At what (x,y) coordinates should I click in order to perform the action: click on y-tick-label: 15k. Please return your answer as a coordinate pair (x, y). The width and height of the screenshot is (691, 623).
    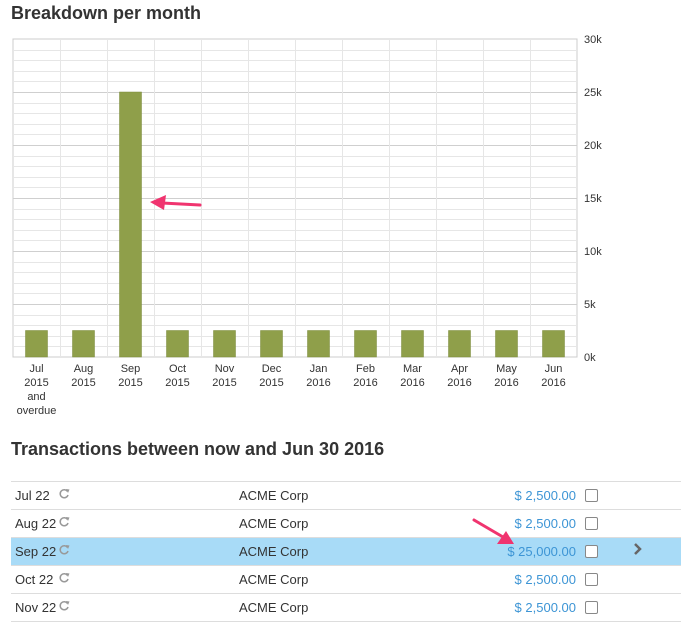
    Looking at the image, I should click on (593, 199).